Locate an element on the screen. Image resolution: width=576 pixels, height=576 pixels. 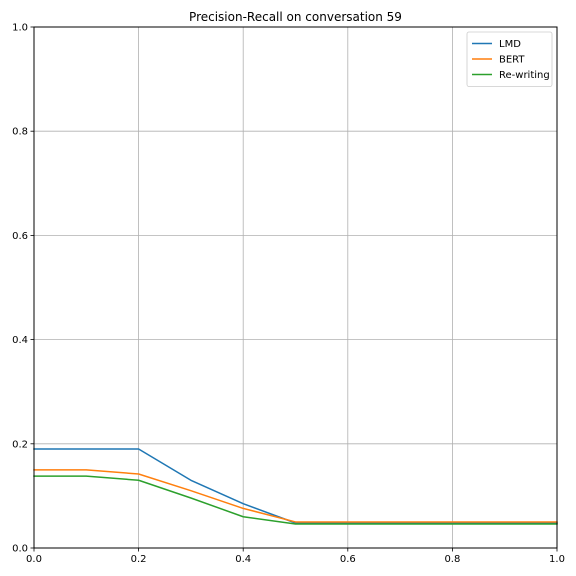
legend-label: LMD is located at coordinates (510, 44).